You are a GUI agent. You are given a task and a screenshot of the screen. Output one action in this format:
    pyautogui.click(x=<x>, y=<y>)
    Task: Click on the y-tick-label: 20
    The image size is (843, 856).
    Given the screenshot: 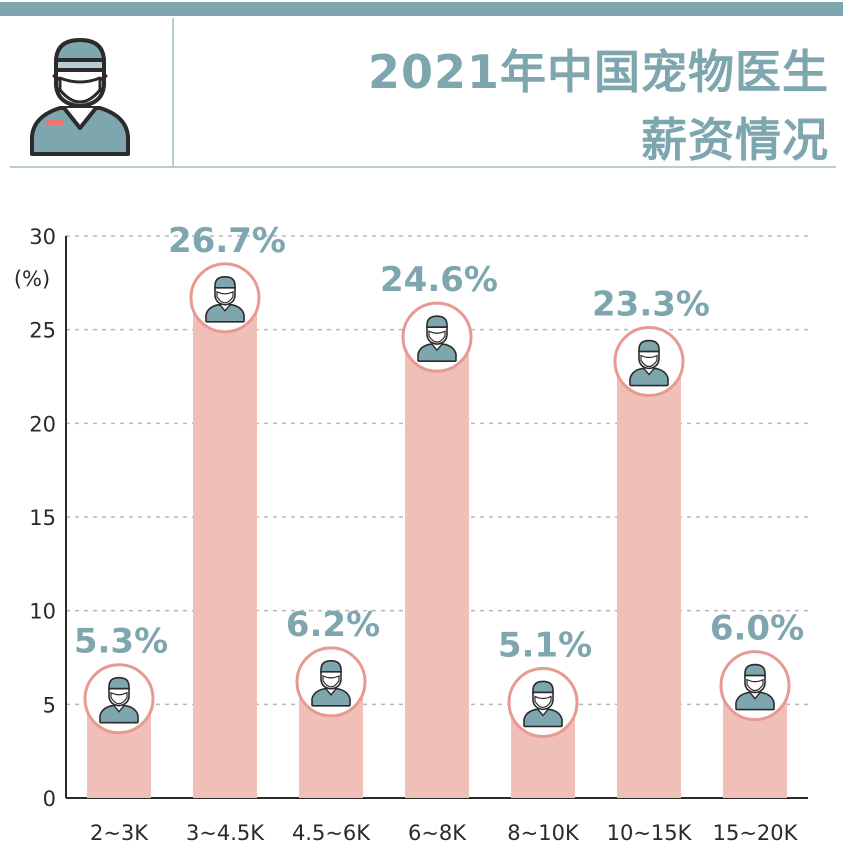 What is the action you would take?
    pyautogui.click(x=42, y=424)
    